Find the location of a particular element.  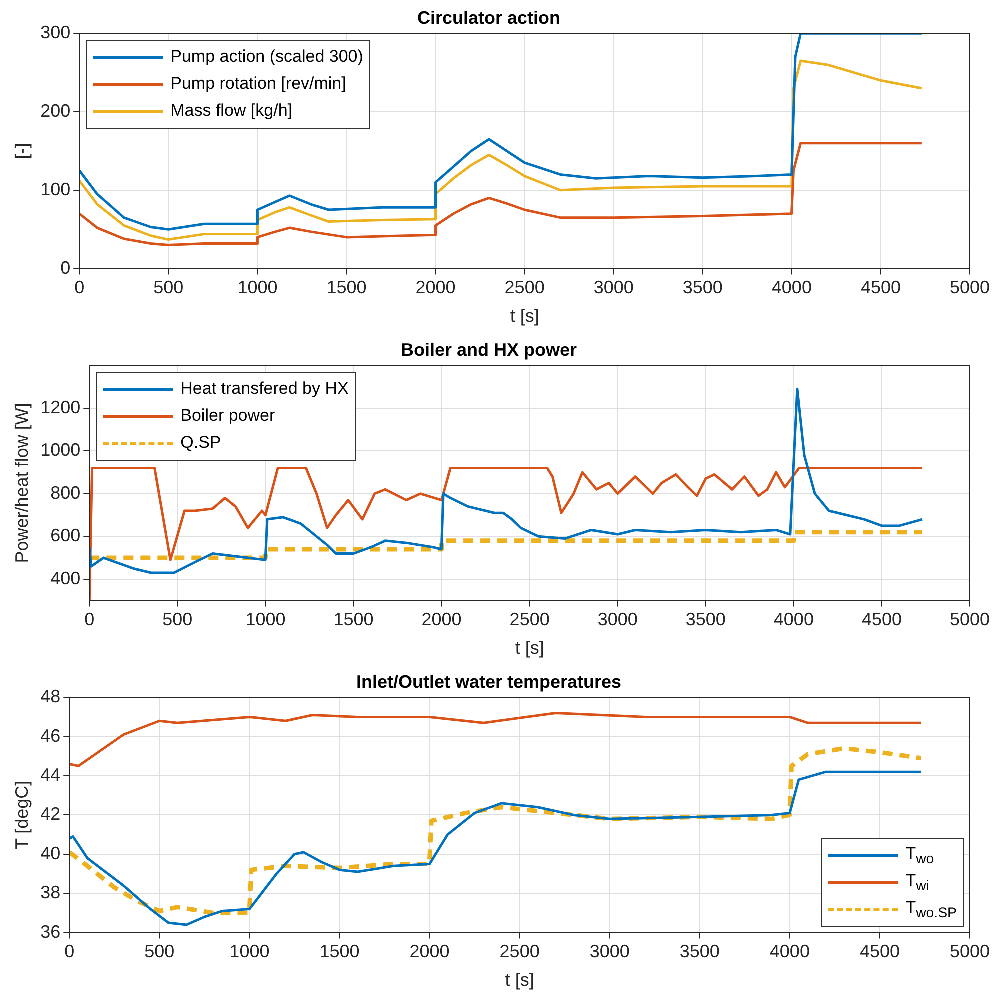

y-tick-label: 400 is located at coordinates (65, 578).